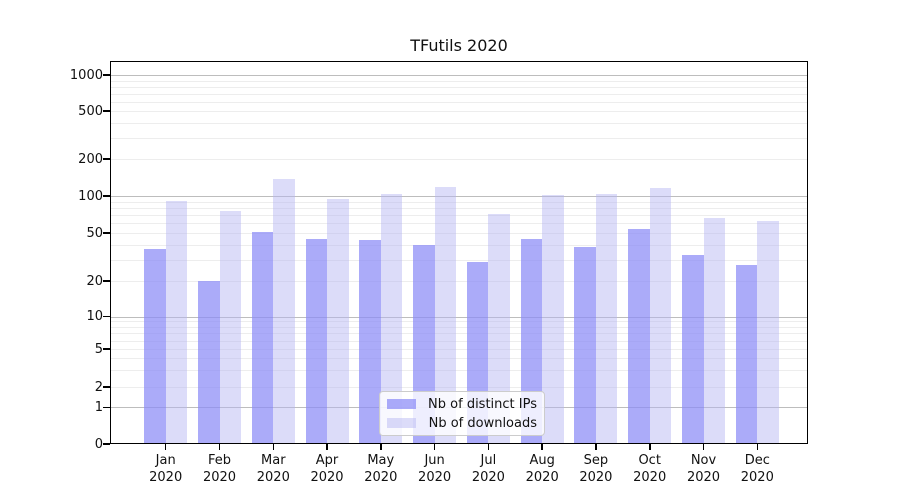 The width and height of the screenshot is (900, 500). I want to click on bar-distinct-ips-apr, so click(316, 341).